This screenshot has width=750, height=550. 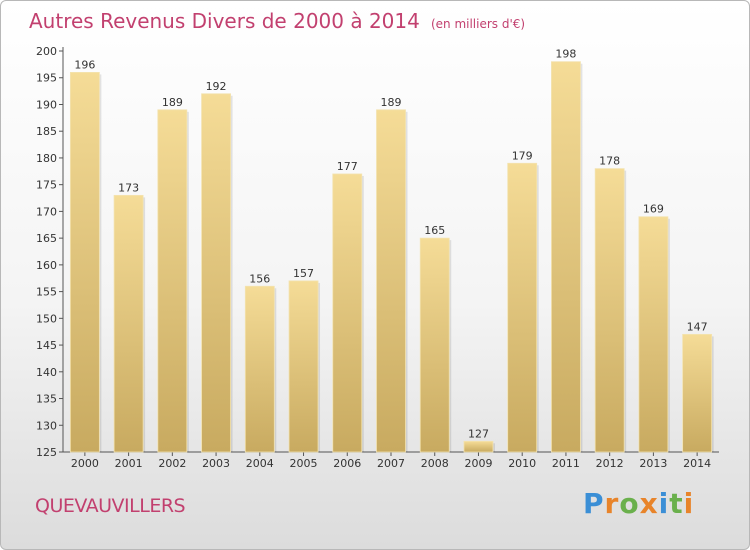 I want to click on x-tick-label: 2002, so click(x=172, y=463).